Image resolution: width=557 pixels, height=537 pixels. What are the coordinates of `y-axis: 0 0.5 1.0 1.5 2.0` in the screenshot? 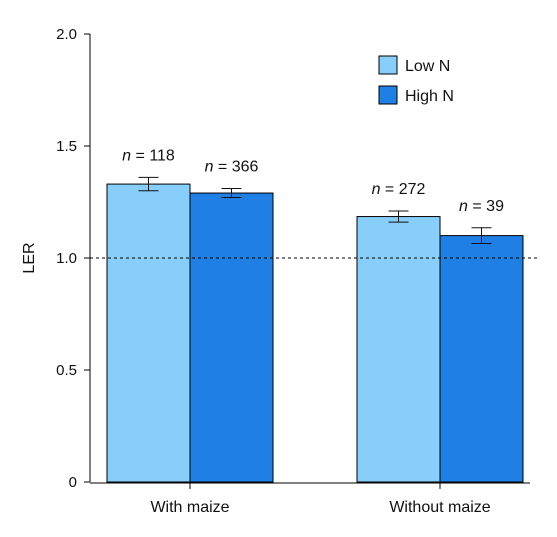 It's located at (73, 258).